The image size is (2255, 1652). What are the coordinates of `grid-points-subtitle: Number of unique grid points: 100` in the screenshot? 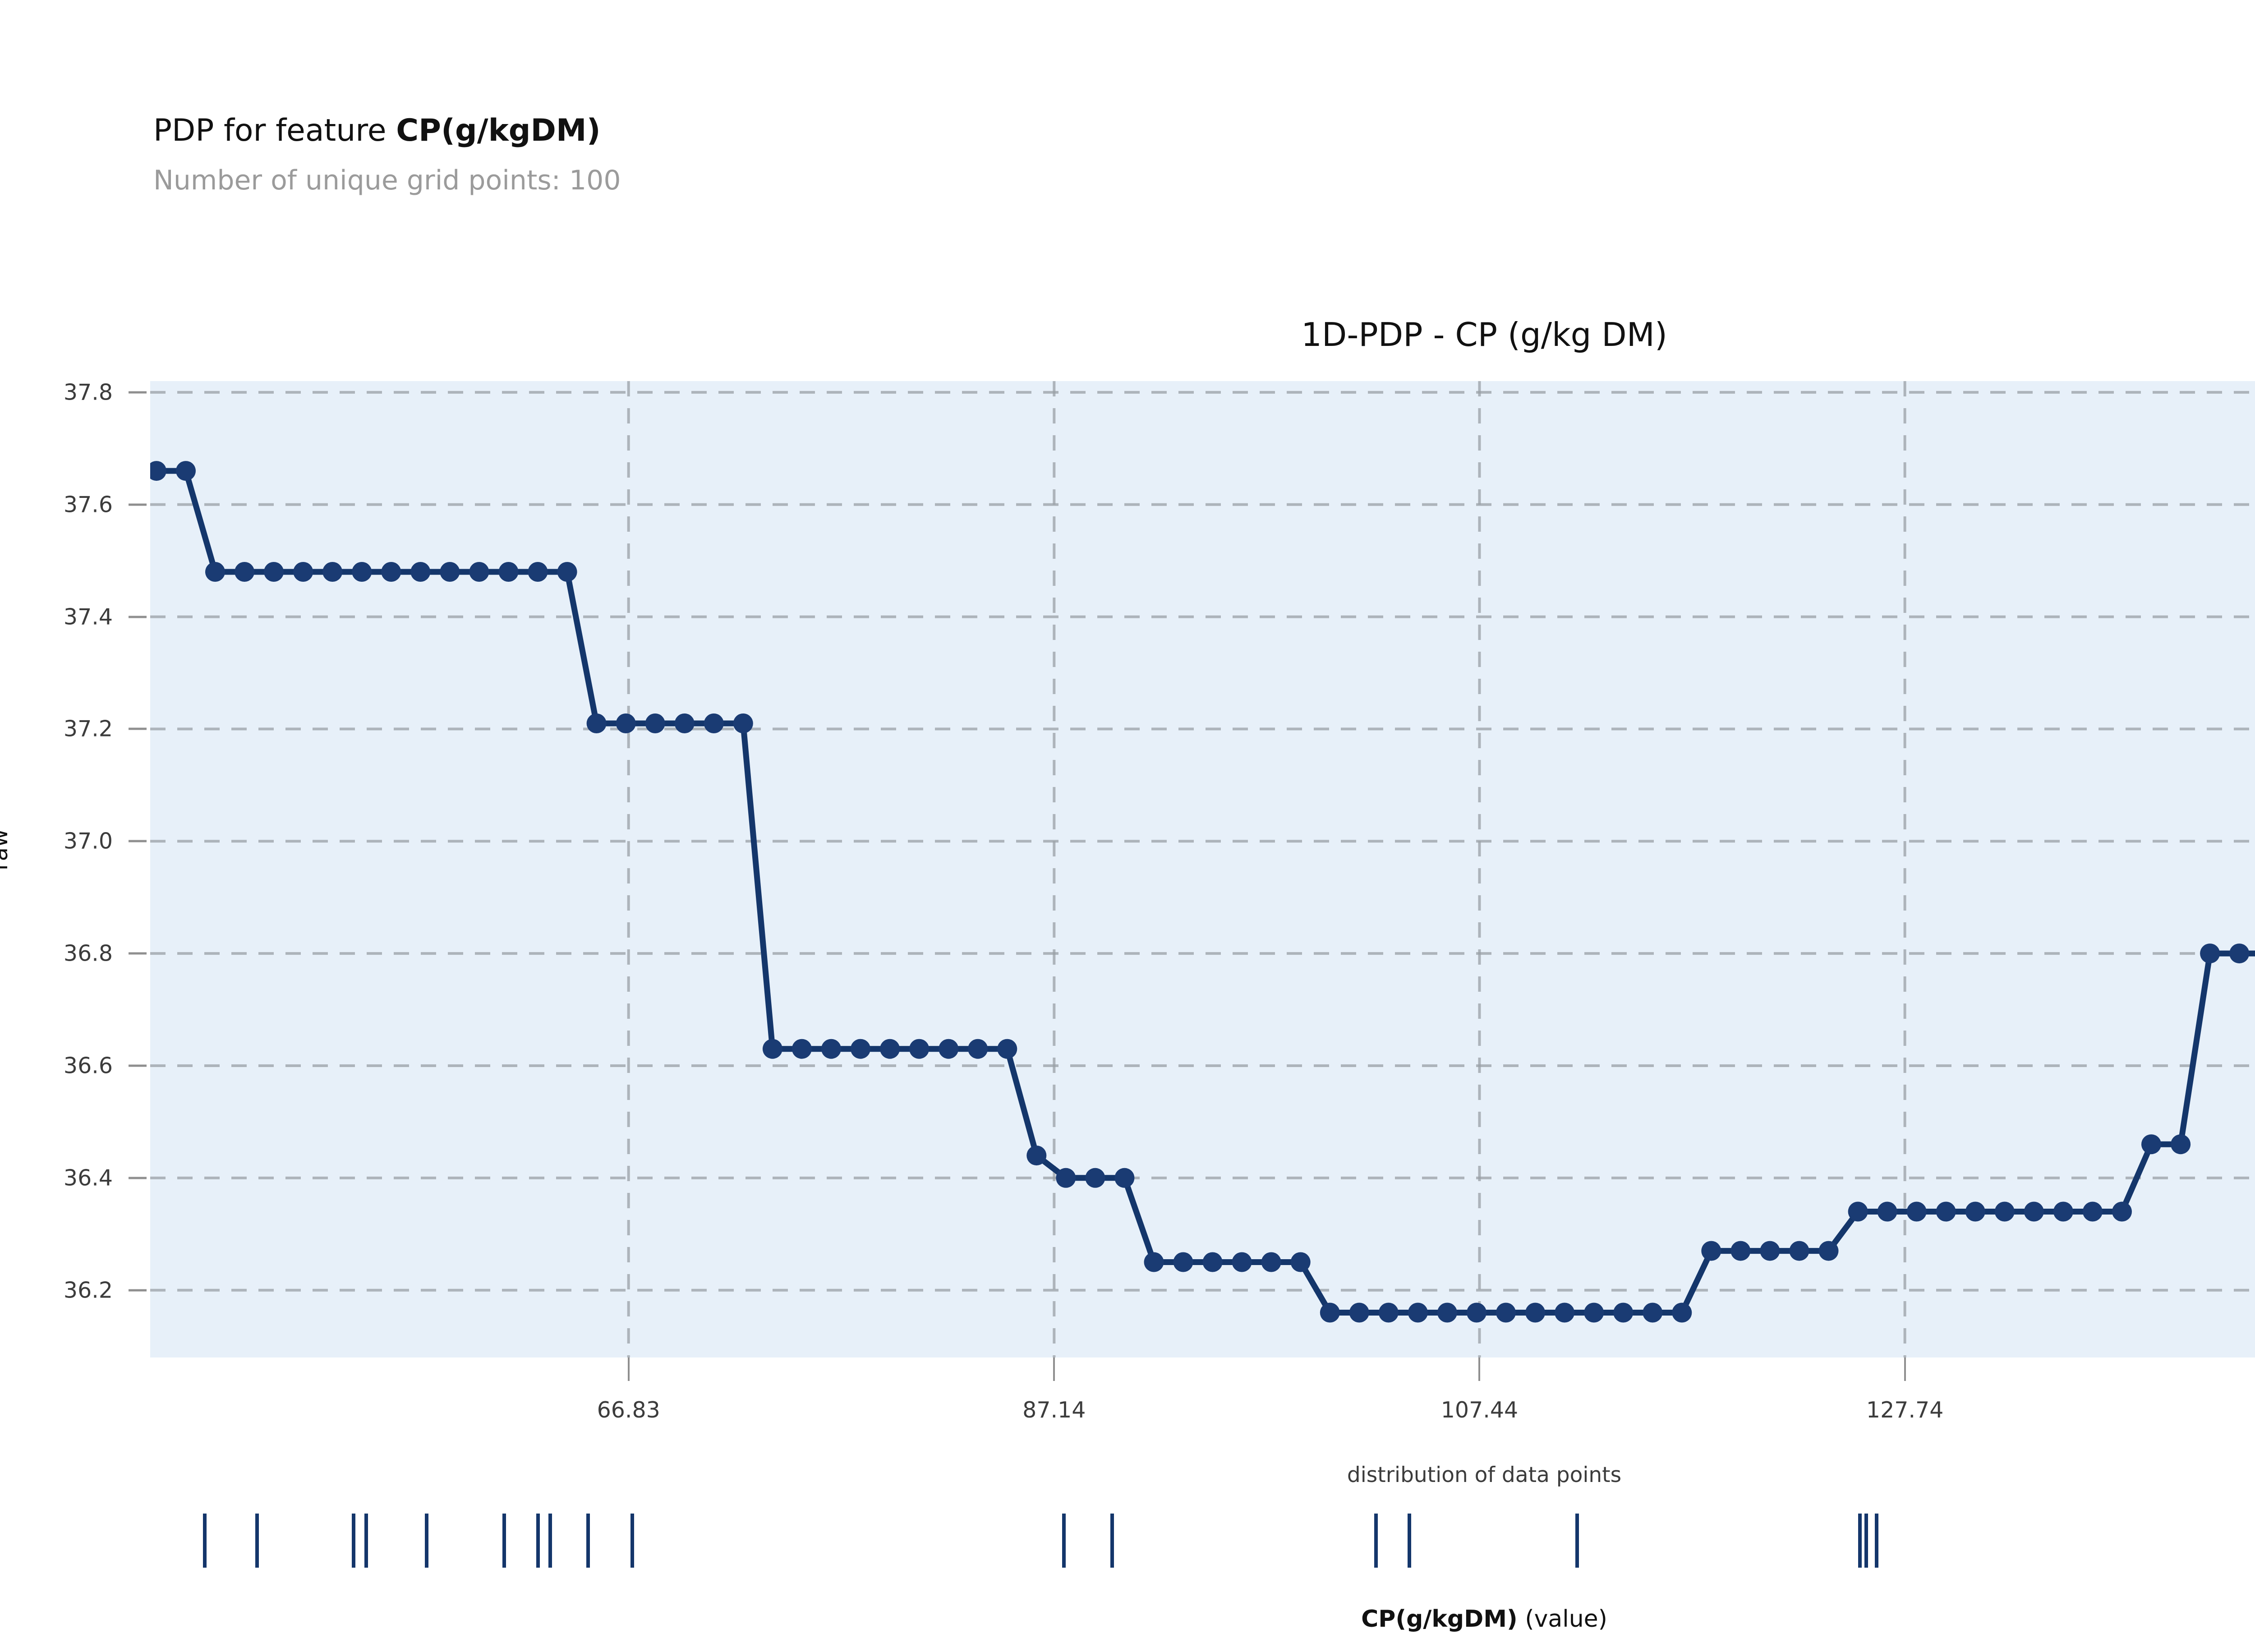 It's located at (387, 180).